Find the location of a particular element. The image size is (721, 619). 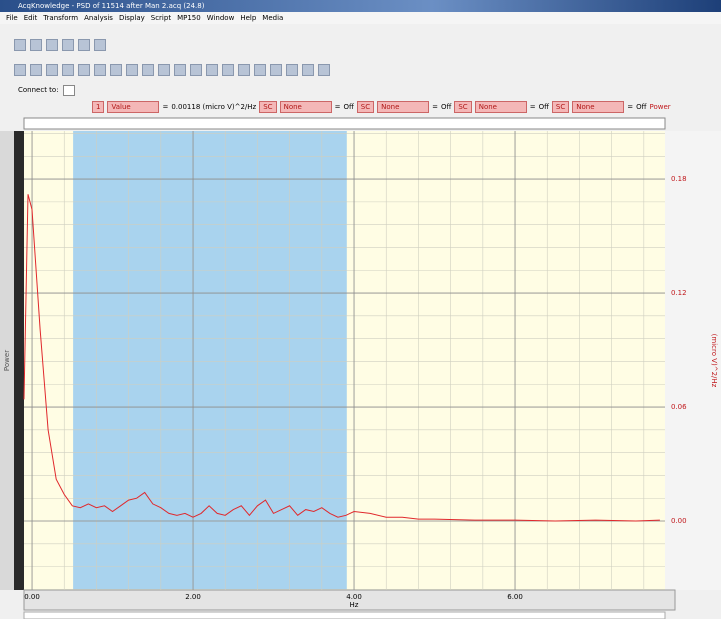

menu-item: Window is located at coordinates (220, 18).